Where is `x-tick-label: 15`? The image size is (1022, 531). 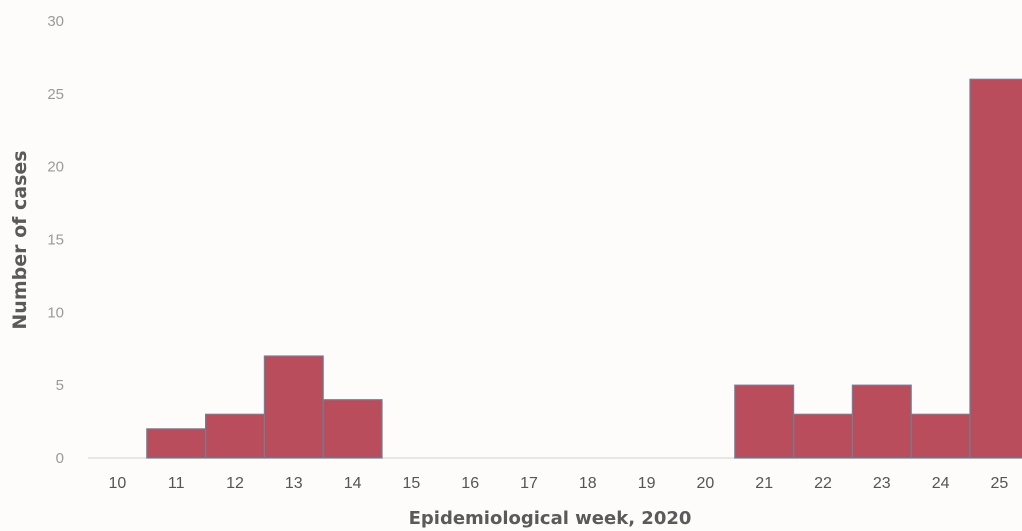 x-tick-label: 15 is located at coordinates (412, 483).